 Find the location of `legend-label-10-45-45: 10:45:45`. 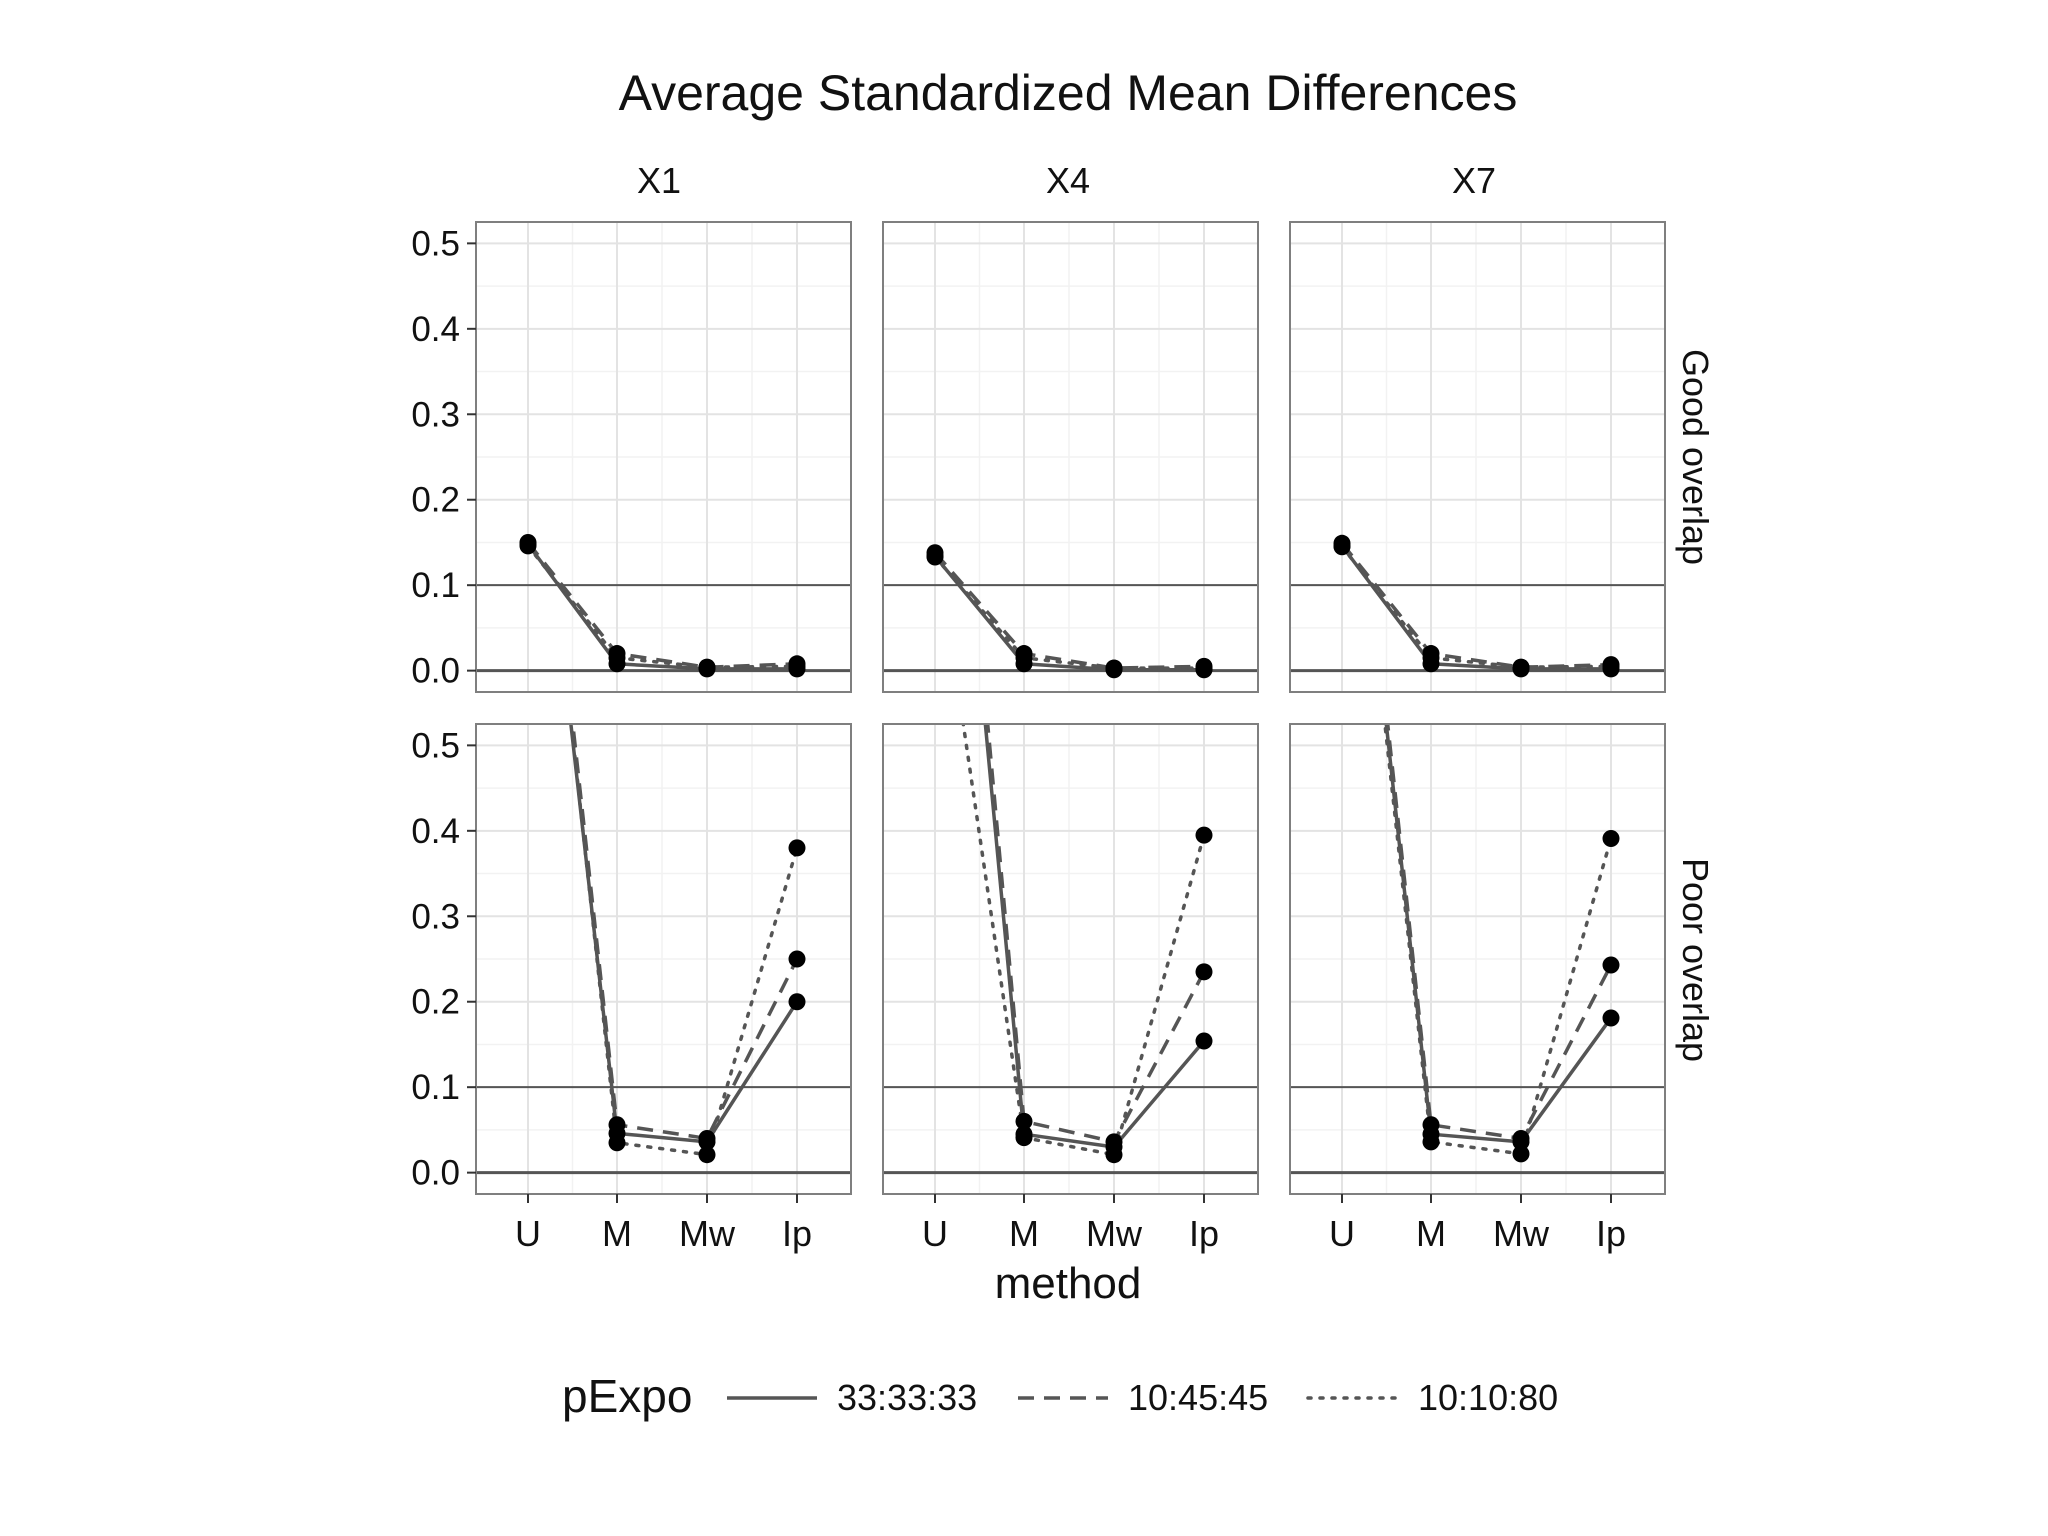

legend-label-10-45-45: 10:45:45 is located at coordinates (1198, 1397).